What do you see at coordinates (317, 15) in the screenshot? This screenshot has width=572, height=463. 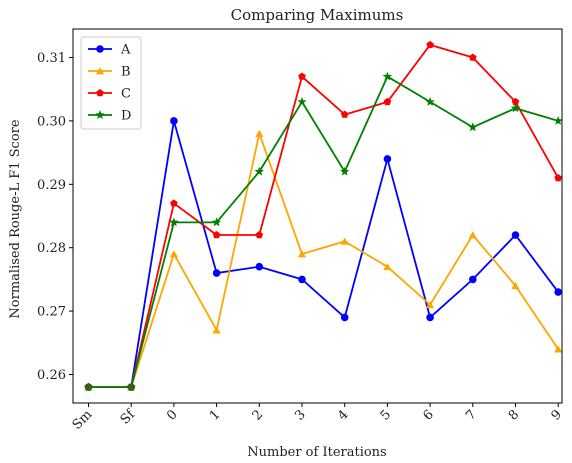 I see `chart-title: Comparing Maximums` at bounding box center [317, 15].